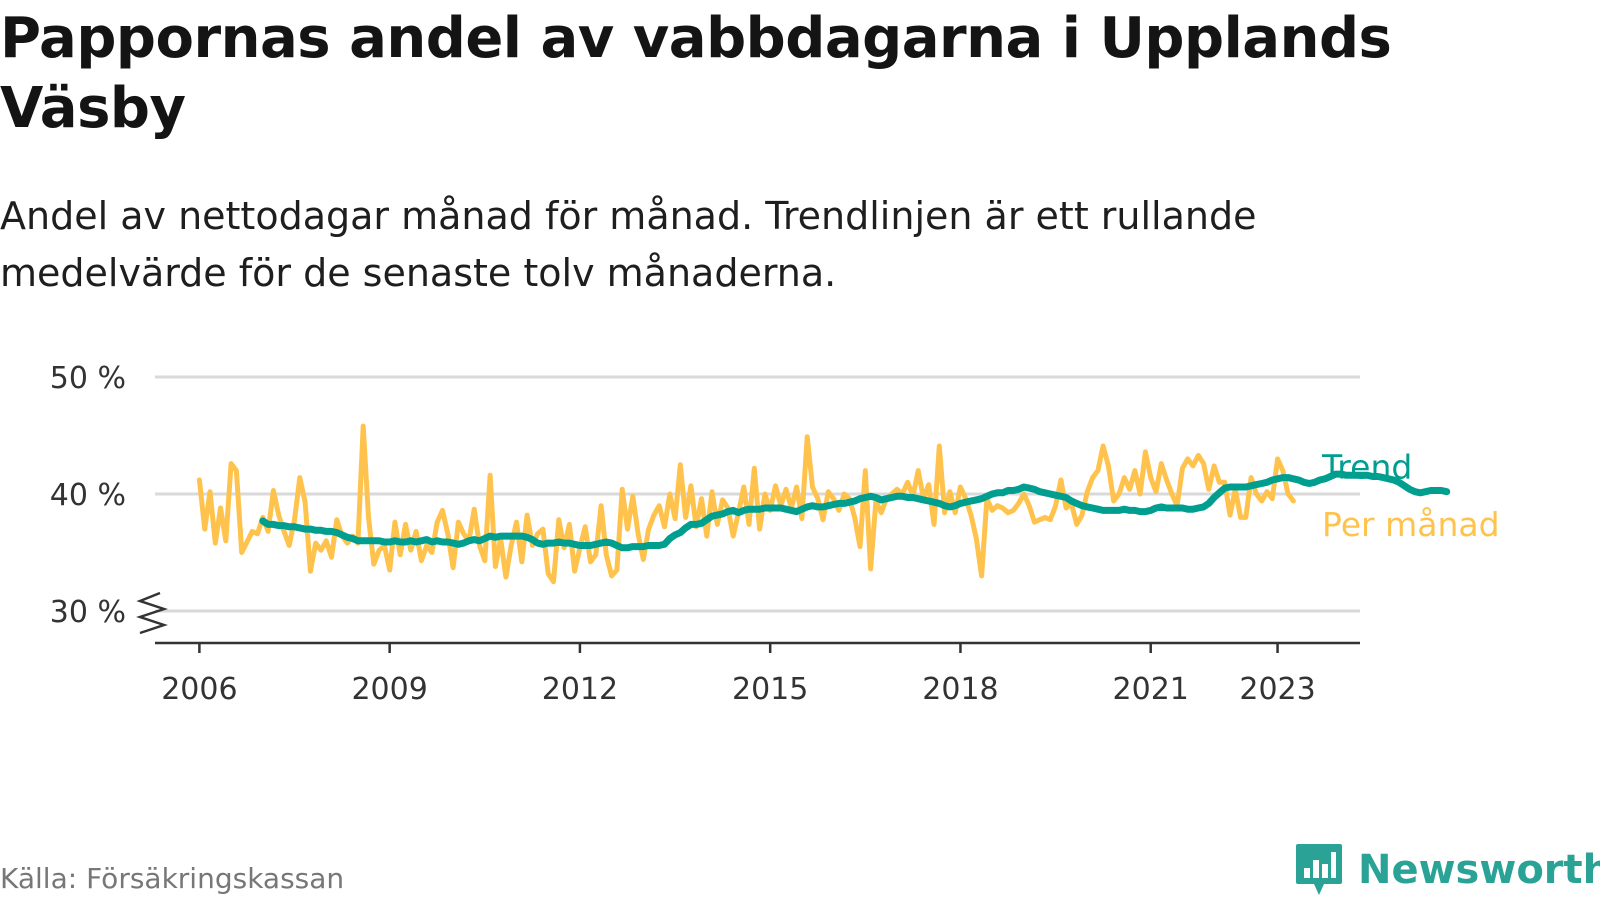 The width and height of the screenshot is (1600, 900). Describe the element at coordinates (88, 612) in the screenshot. I see `y-tick-label: 30 %` at that location.